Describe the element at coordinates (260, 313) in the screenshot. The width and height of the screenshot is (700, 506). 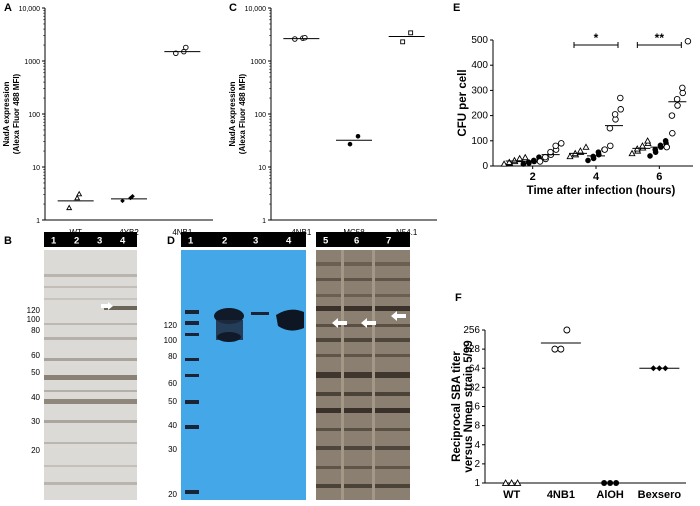
I see `blot-d-band-lane3` at that location.